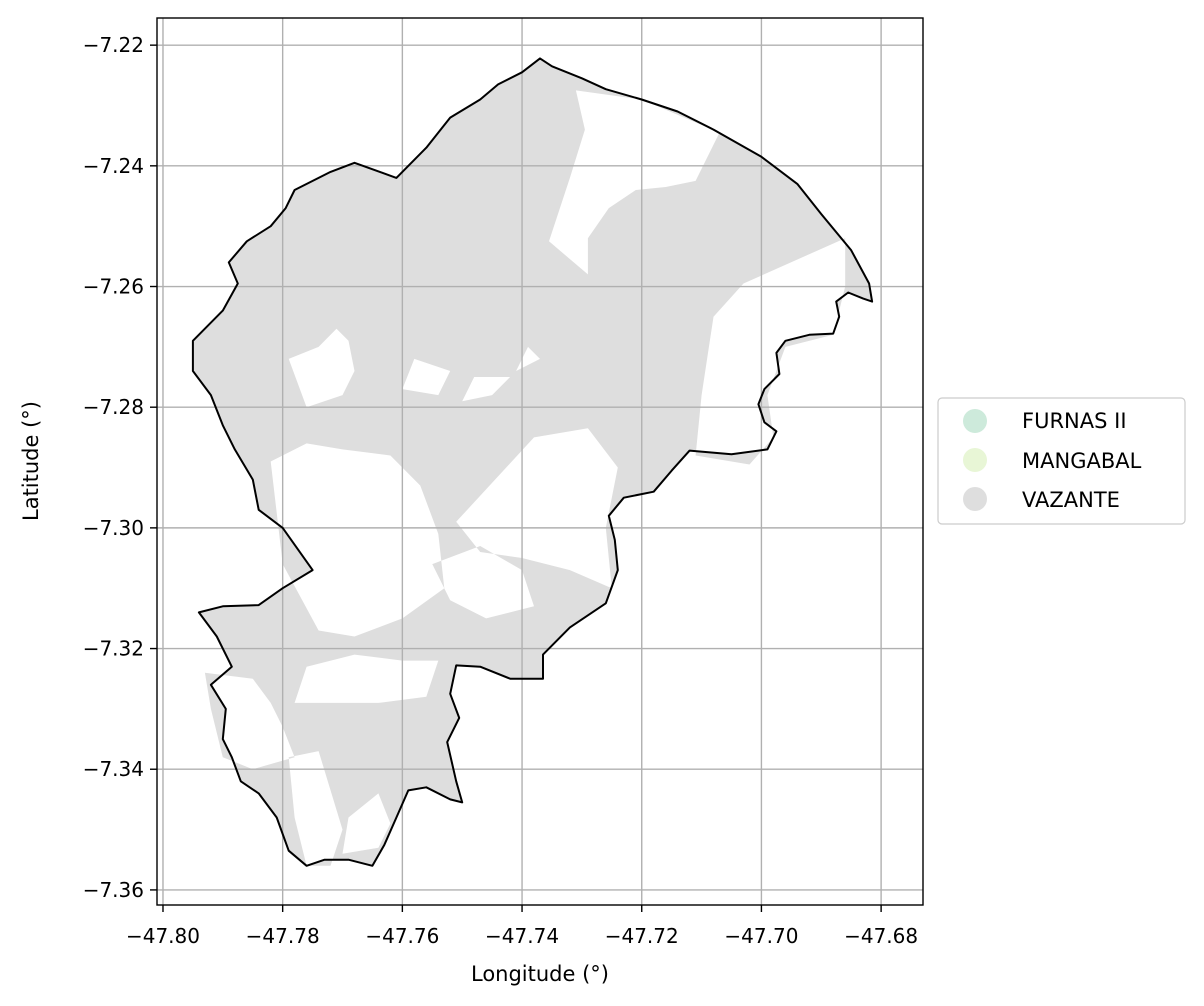 The image size is (1204, 1006). Describe the element at coordinates (31, 461) in the screenshot. I see `y-axis-title: Latitude (°)` at that location.